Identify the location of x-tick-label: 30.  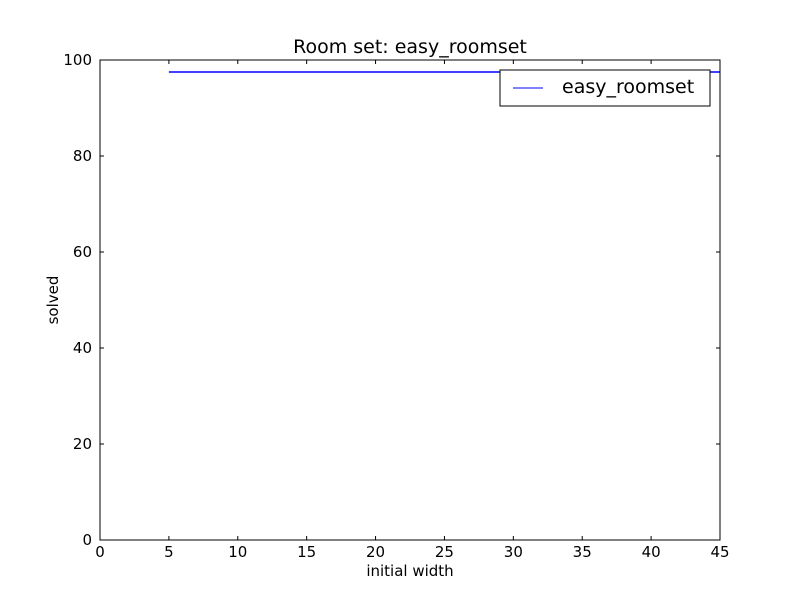
(513, 552).